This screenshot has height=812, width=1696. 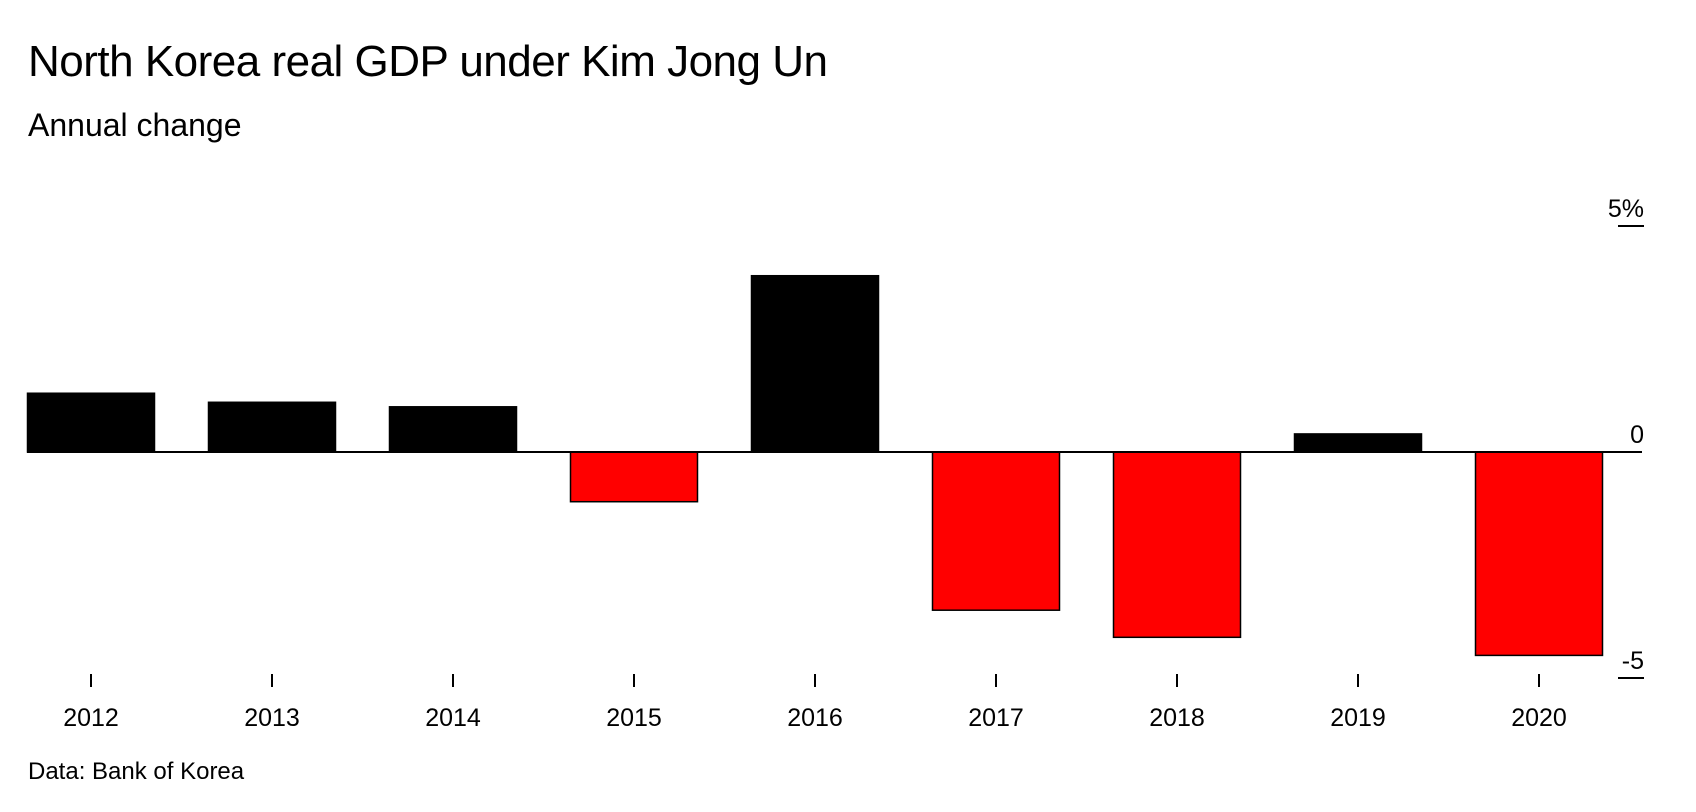 What do you see at coordinates (453, 718) in the screenshot?
I see `x-tick-label: 2014` at bounding box center [453, 718].